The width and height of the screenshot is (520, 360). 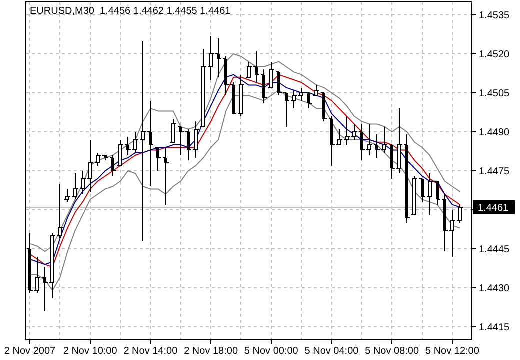 I want to click on chart-title: EURUSD,M30 1.4456 1.4462 1.4455 1.4461, so click(x=131, y=11).